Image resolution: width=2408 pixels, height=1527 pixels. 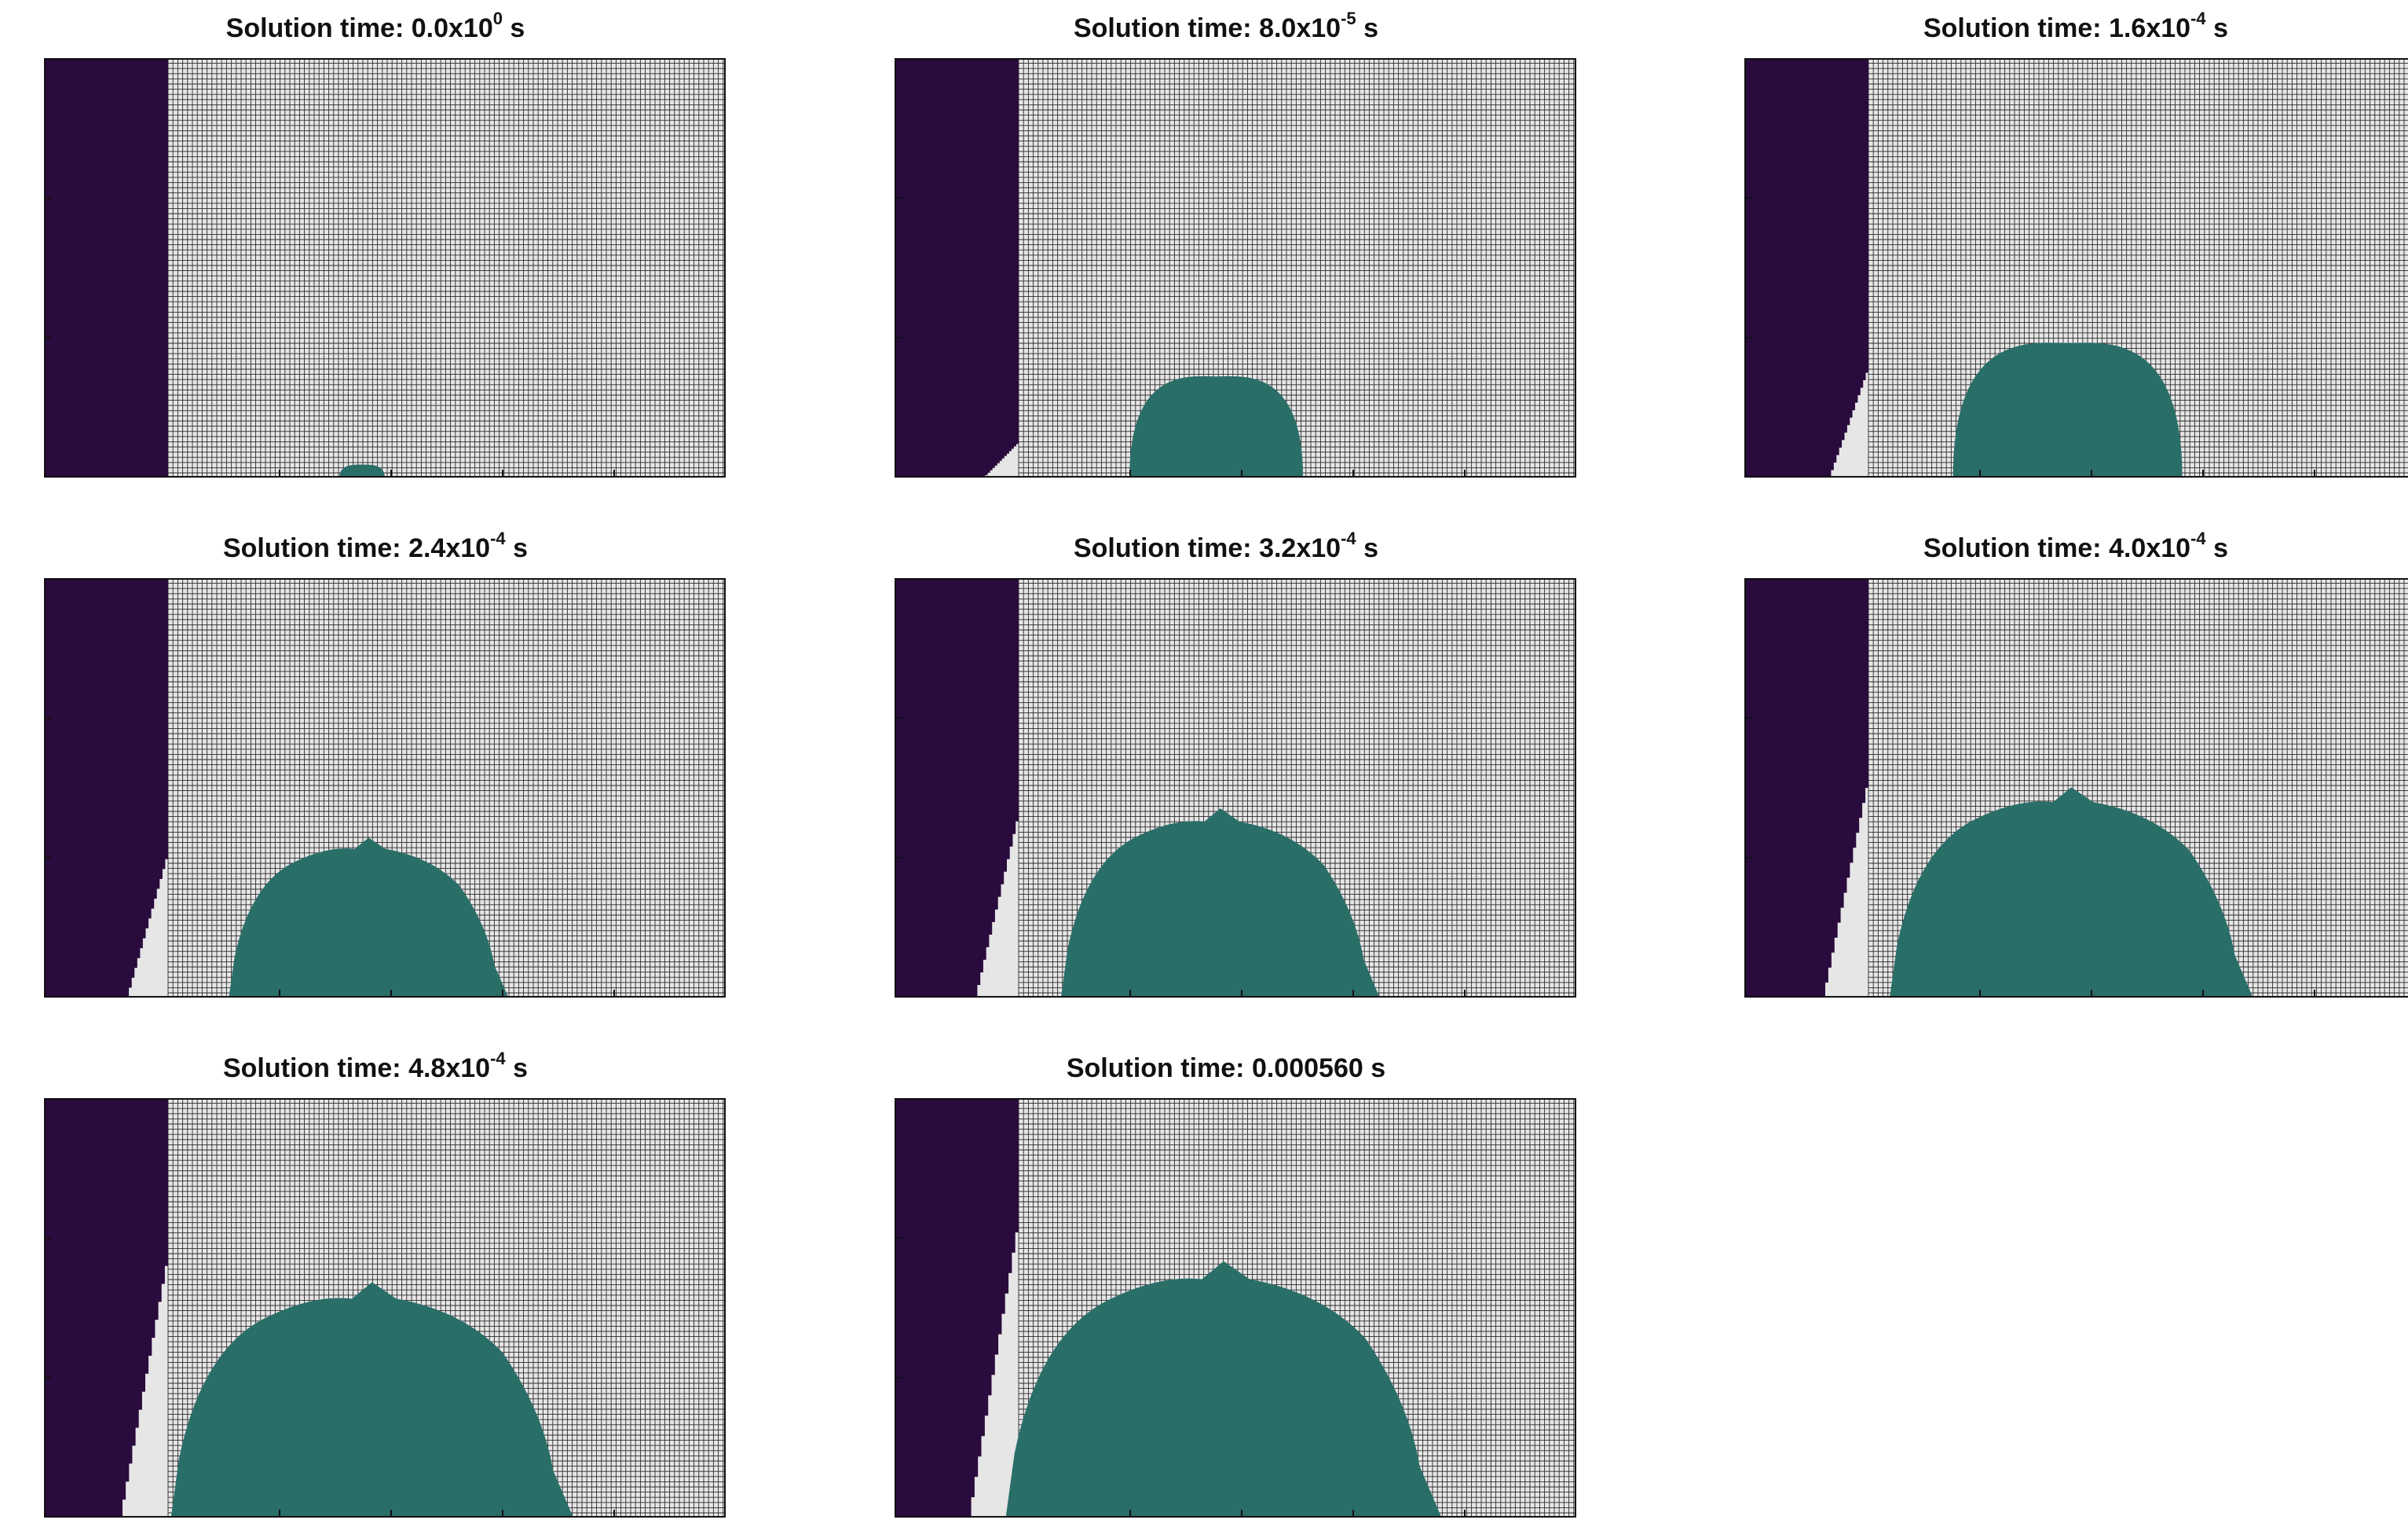 I want to click on panel-title: Solution time: 2.4x10-4 s, so click(x=375, y=545).